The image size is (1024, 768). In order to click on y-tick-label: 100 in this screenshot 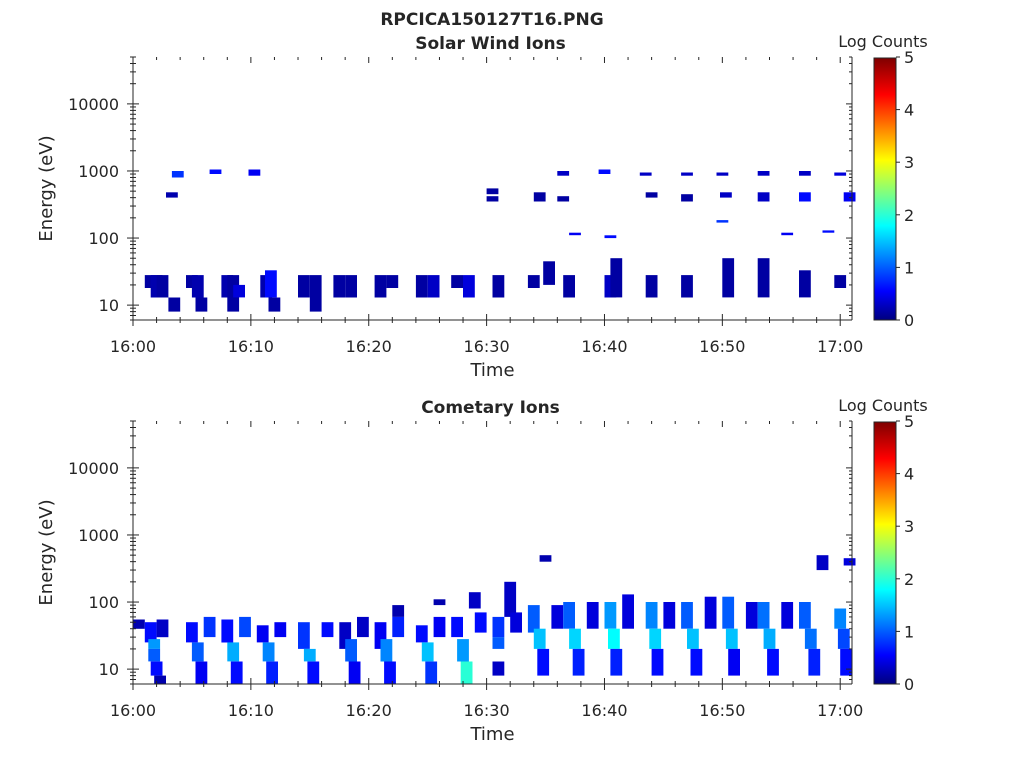, I will do `click(103, 602)`.